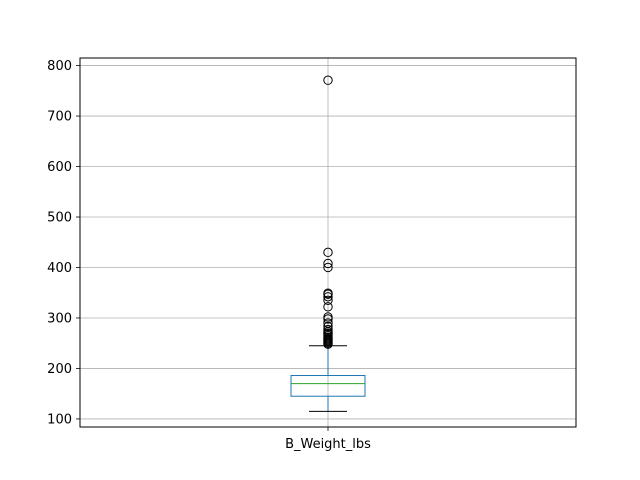 The width and height of the screenshot is (640, 480). I want to click on x-axis-ticks: B_Weight_lbs, so click(328, 439).